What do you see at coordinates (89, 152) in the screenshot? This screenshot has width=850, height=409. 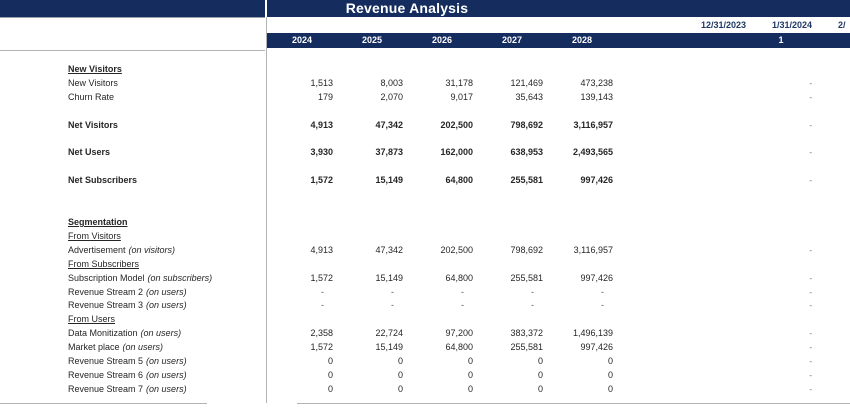 I see `row-label: Net Users` at bounding box center [89, 152].